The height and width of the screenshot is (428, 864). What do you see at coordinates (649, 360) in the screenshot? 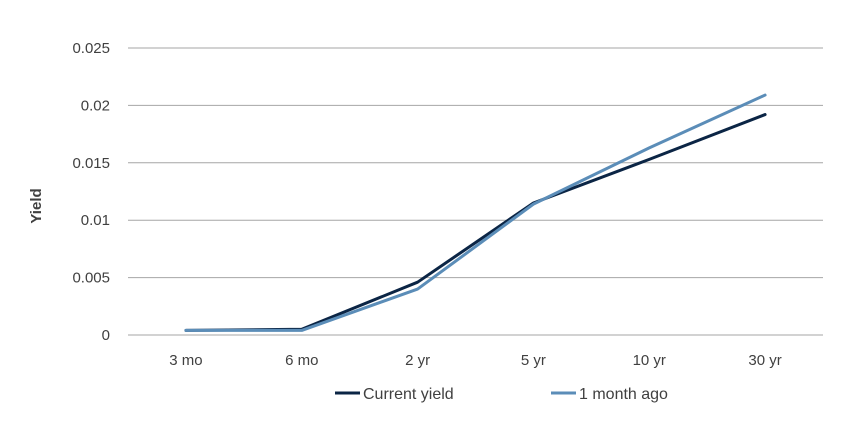
I see `x-tick-label: 10 yr` at bounding box center [649, 360].